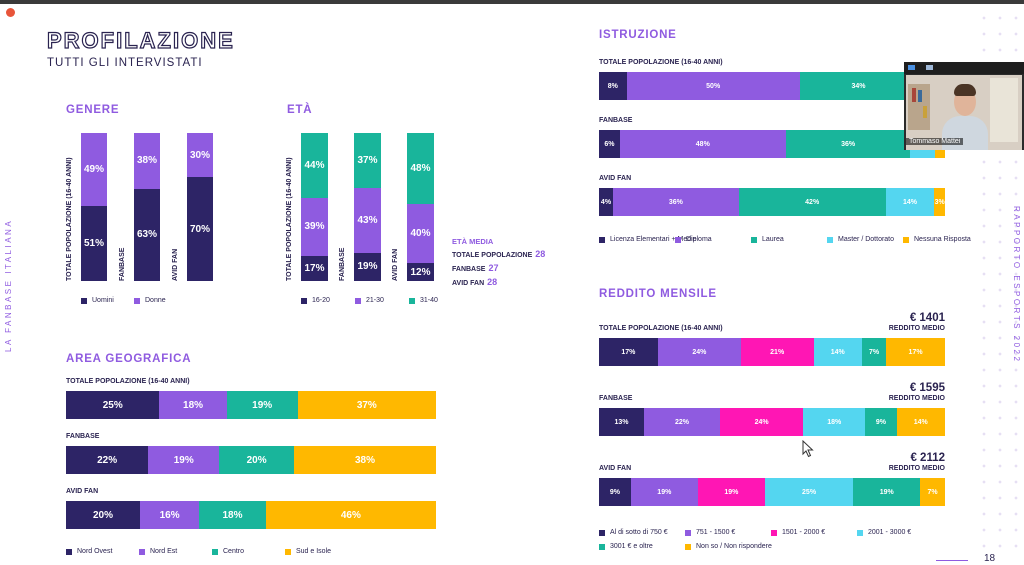 Image resolution: width=1024 pixels, height=565 pixels. I want to click on page-number: 18, so click(990, 558).